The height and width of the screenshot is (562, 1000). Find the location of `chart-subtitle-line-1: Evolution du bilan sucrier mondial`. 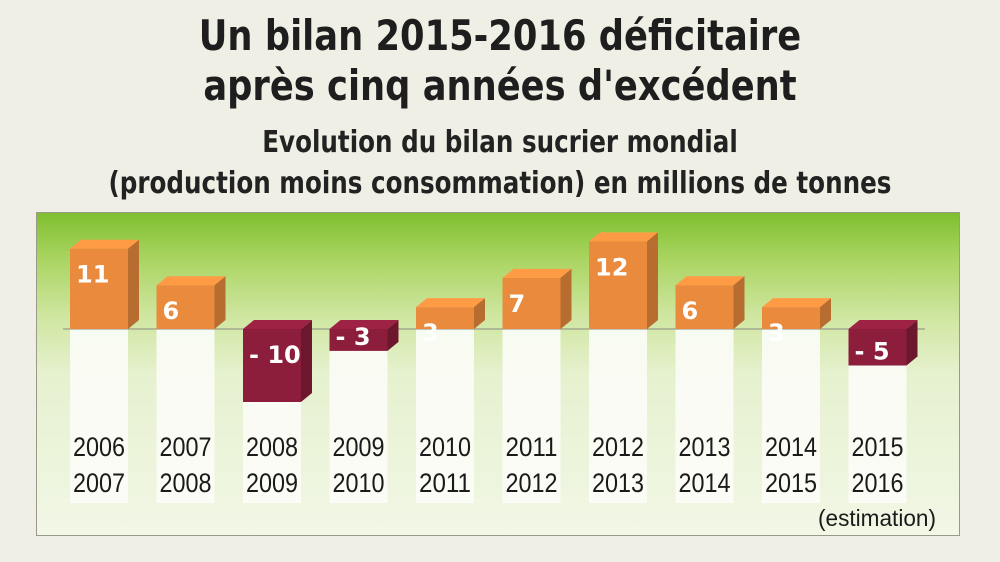

chart-subtitle-line-1: Evolution du bilan sucrier mondial is located at coordinates (500, 142).